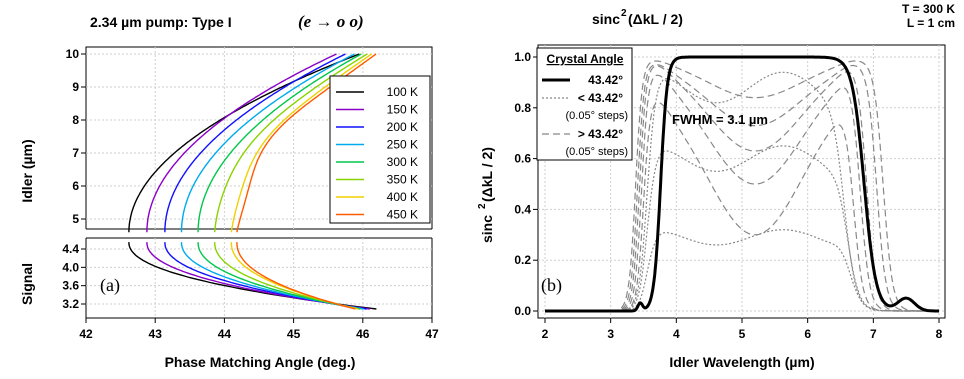  Describe the element at coordinates (545, 334) in the screenshot. I see `x-tick-label: 2` at that location.